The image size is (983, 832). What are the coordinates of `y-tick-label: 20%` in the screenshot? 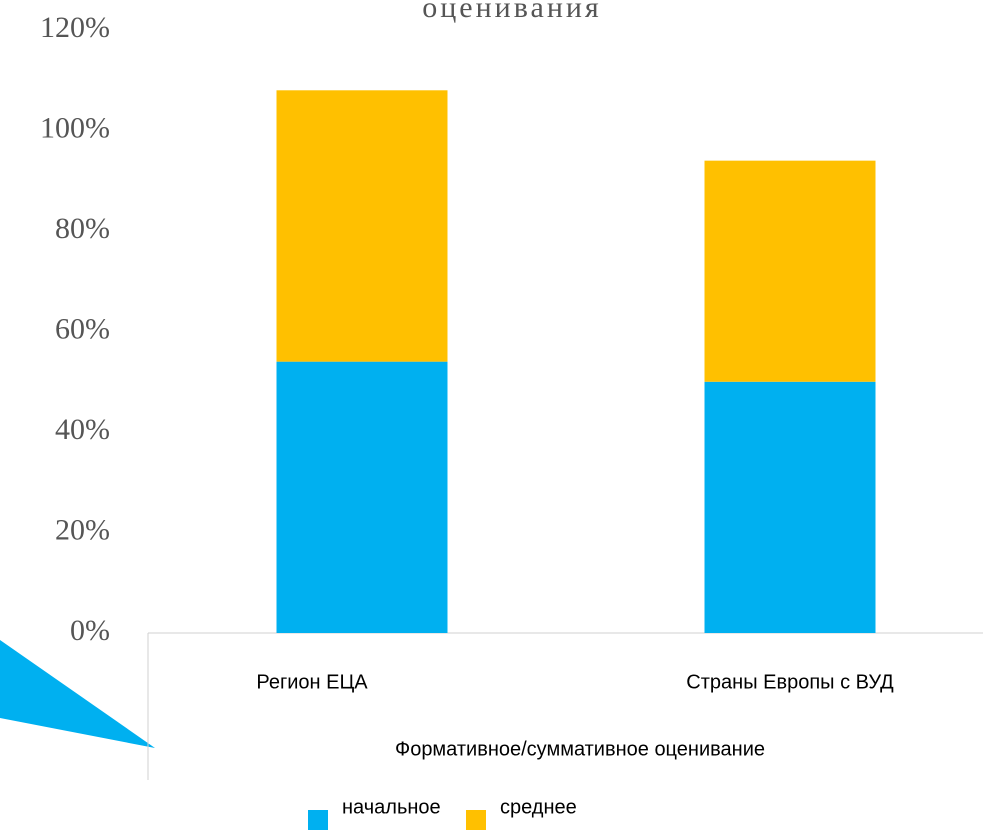 It's located at (82, 529).